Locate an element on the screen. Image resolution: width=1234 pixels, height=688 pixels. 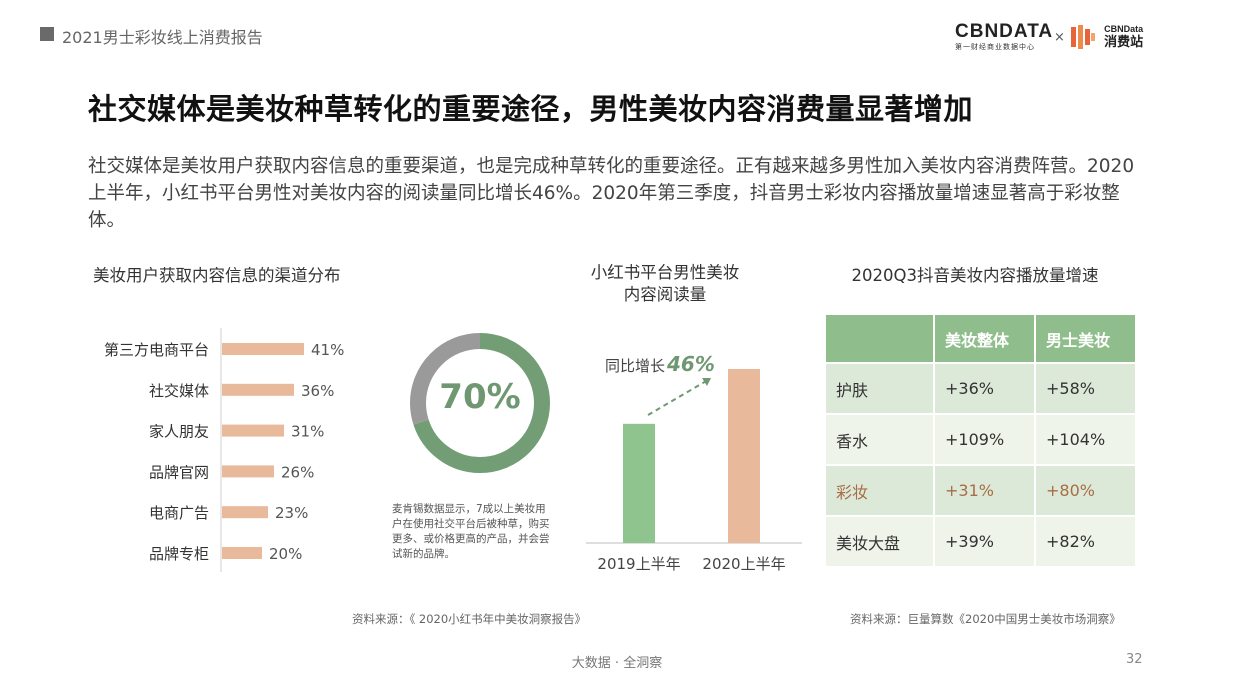
table-row: 护肤 +36% +58% is located at coordinates (981, 389).